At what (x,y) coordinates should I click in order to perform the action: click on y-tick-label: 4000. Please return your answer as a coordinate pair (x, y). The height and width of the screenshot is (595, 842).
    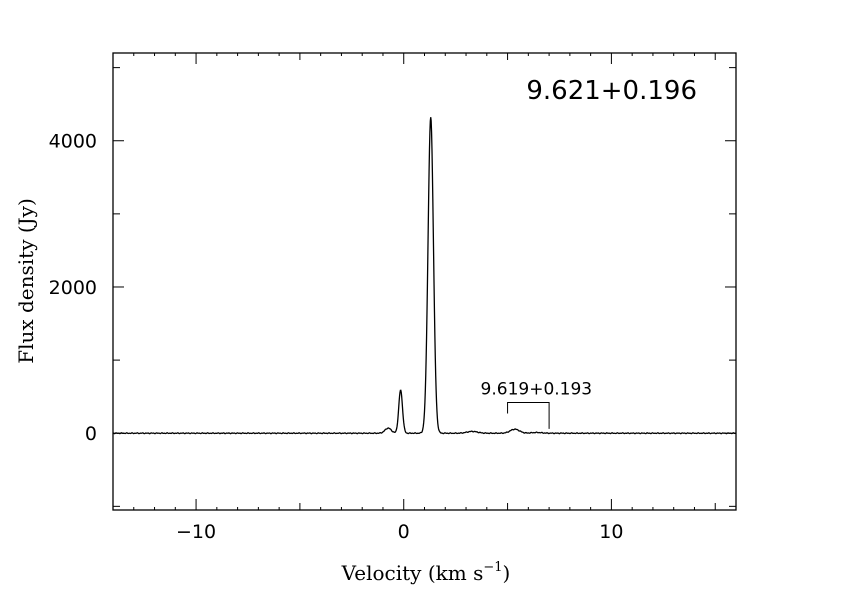
    Looking at the image, I should click on (73, 142).